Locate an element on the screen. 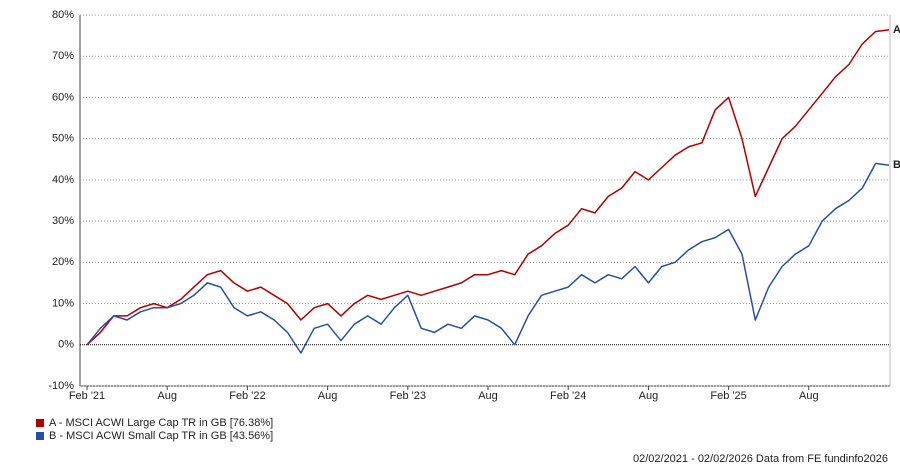  x-tick-label: Feb '24 is located at coordinates (568, 396).